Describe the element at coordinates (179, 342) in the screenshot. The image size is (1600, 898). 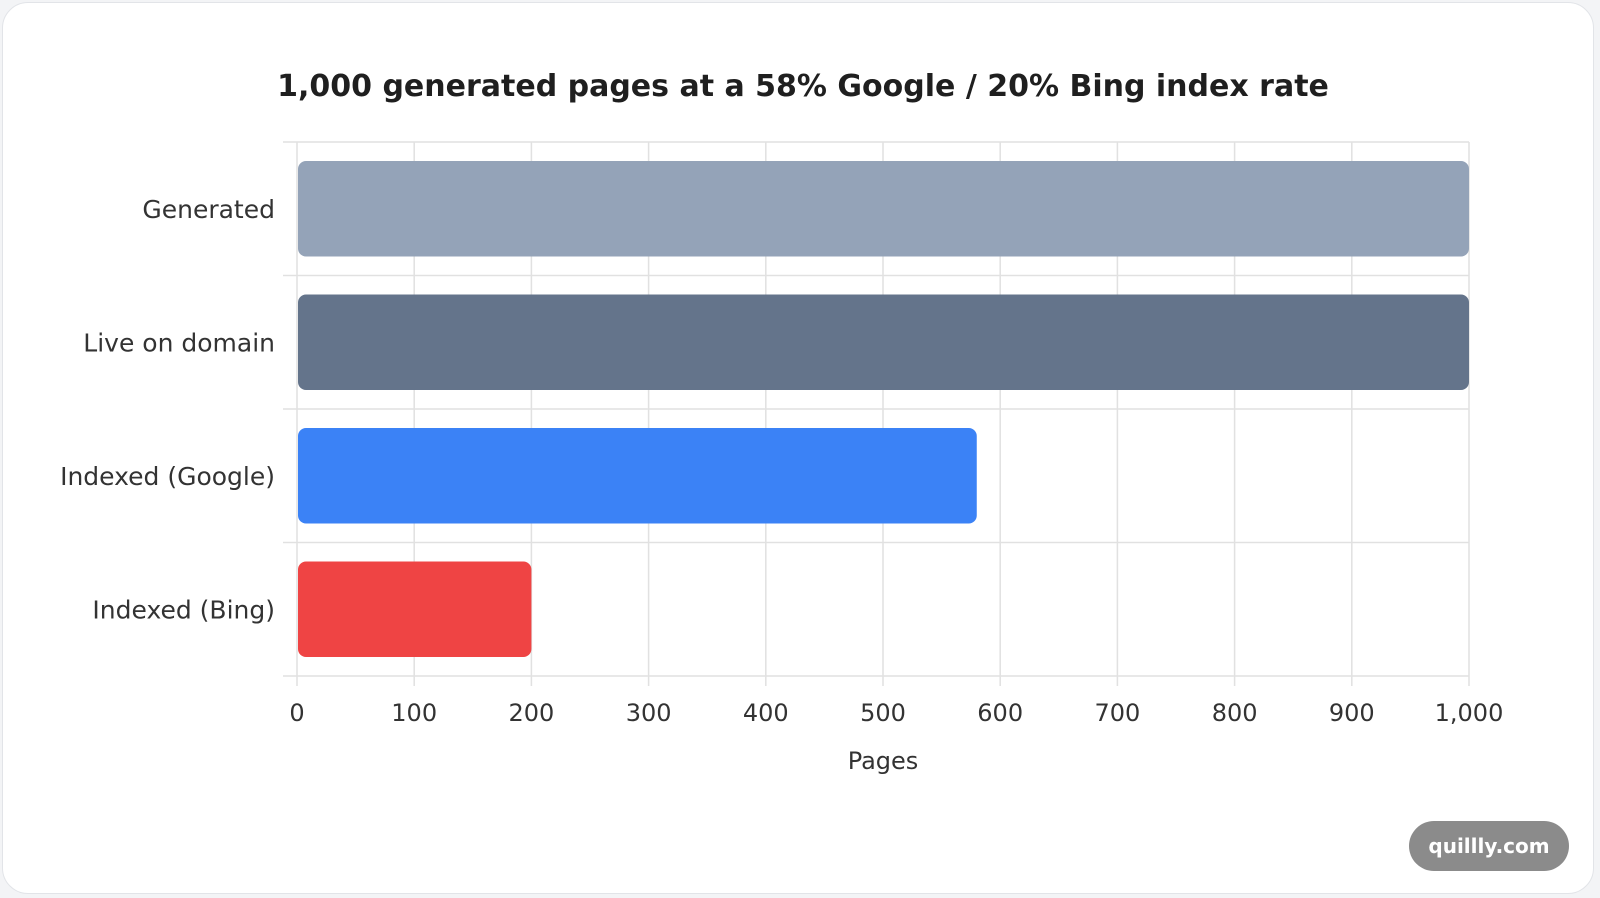
I see `category-label: Live on domain` at that location.